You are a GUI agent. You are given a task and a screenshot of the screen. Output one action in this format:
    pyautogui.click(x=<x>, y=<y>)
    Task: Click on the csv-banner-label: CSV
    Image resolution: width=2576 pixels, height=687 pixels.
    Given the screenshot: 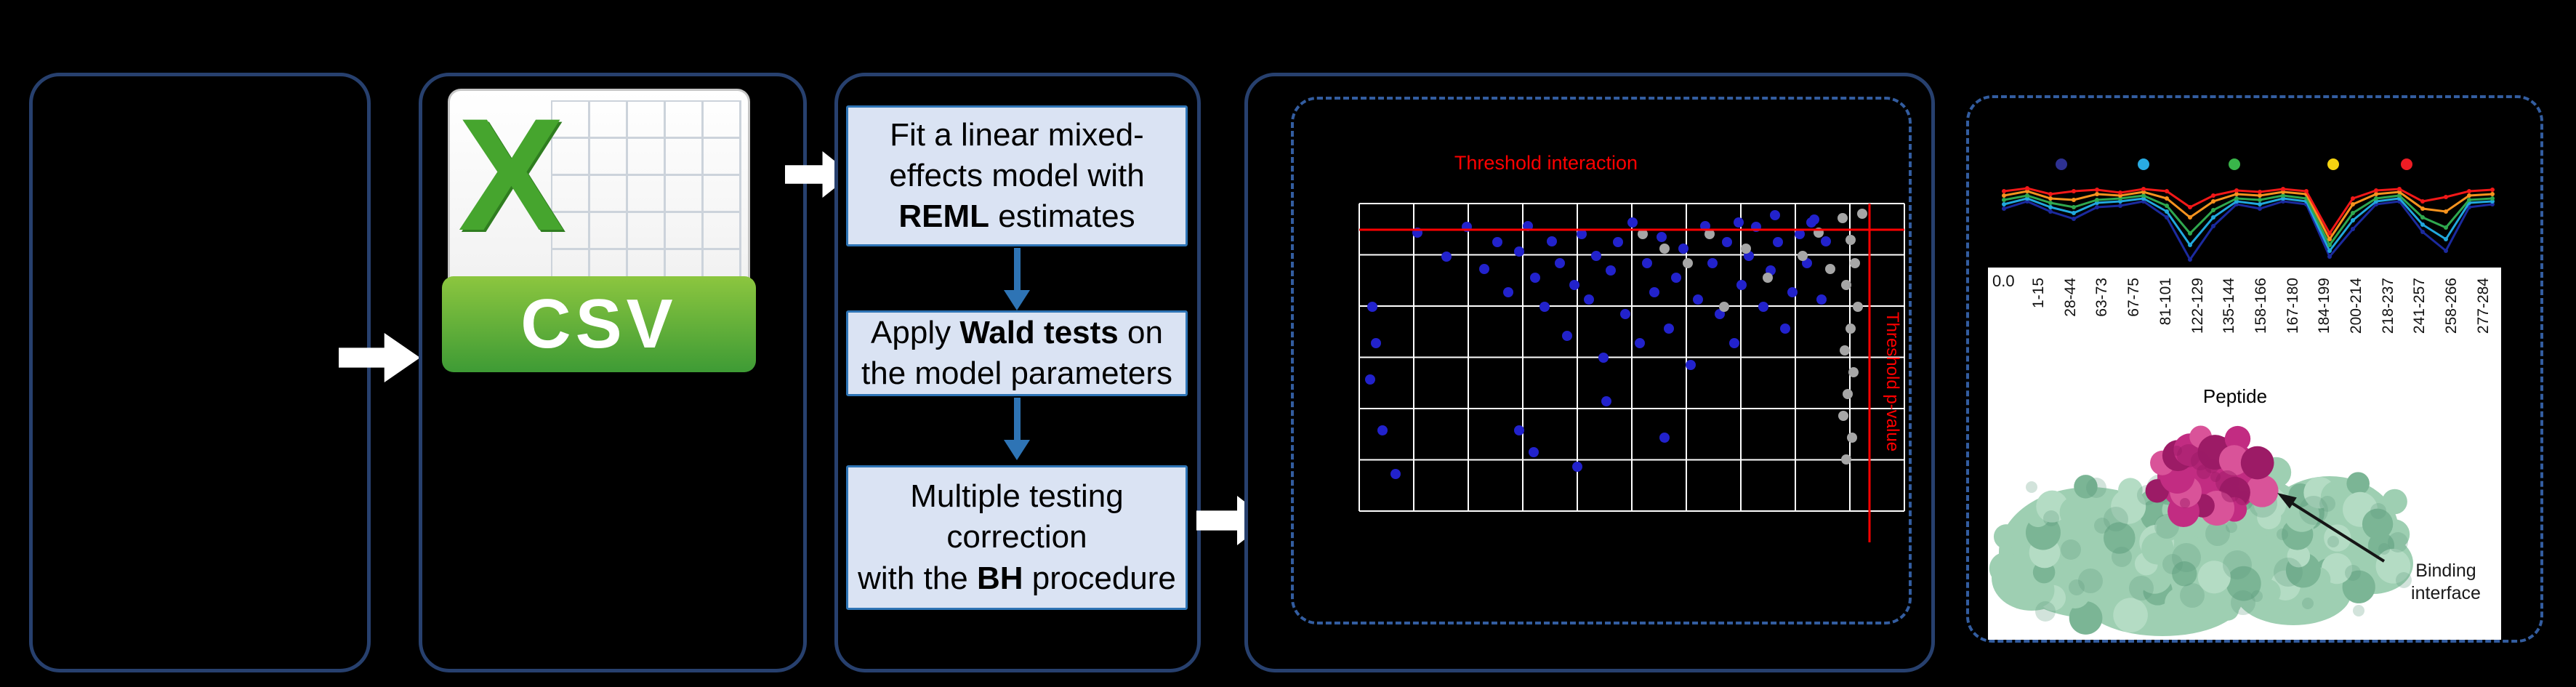 What is the action you would take?
    pyautogui.click(x=599, y=324)
    